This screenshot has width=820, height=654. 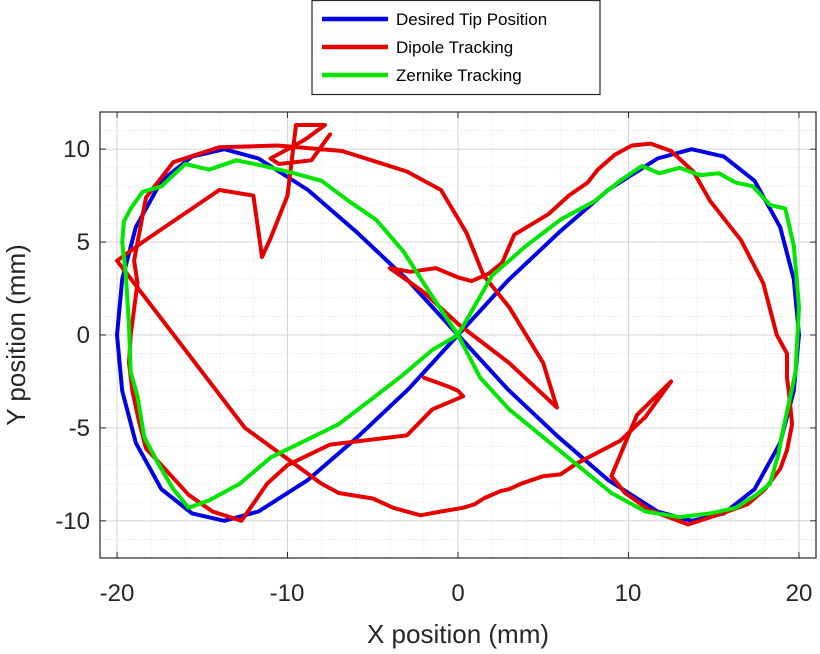 I want to click on legend-label-dipole: Dipole Tracking, so click(x=454, y=47).